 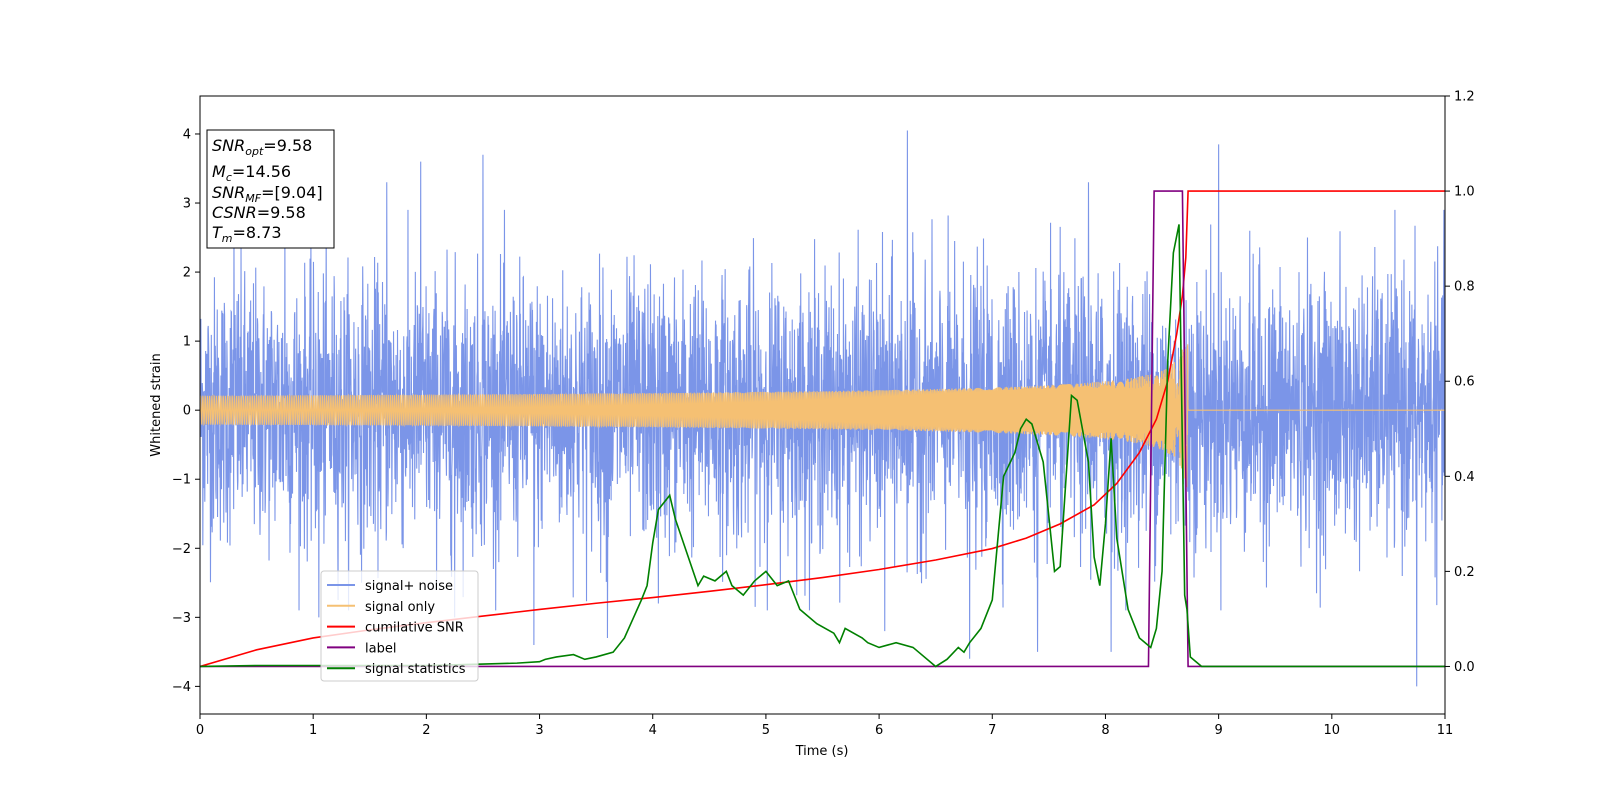 I want to click on annotation-line: SNRopt=9.58, so click(x=262, y=147).